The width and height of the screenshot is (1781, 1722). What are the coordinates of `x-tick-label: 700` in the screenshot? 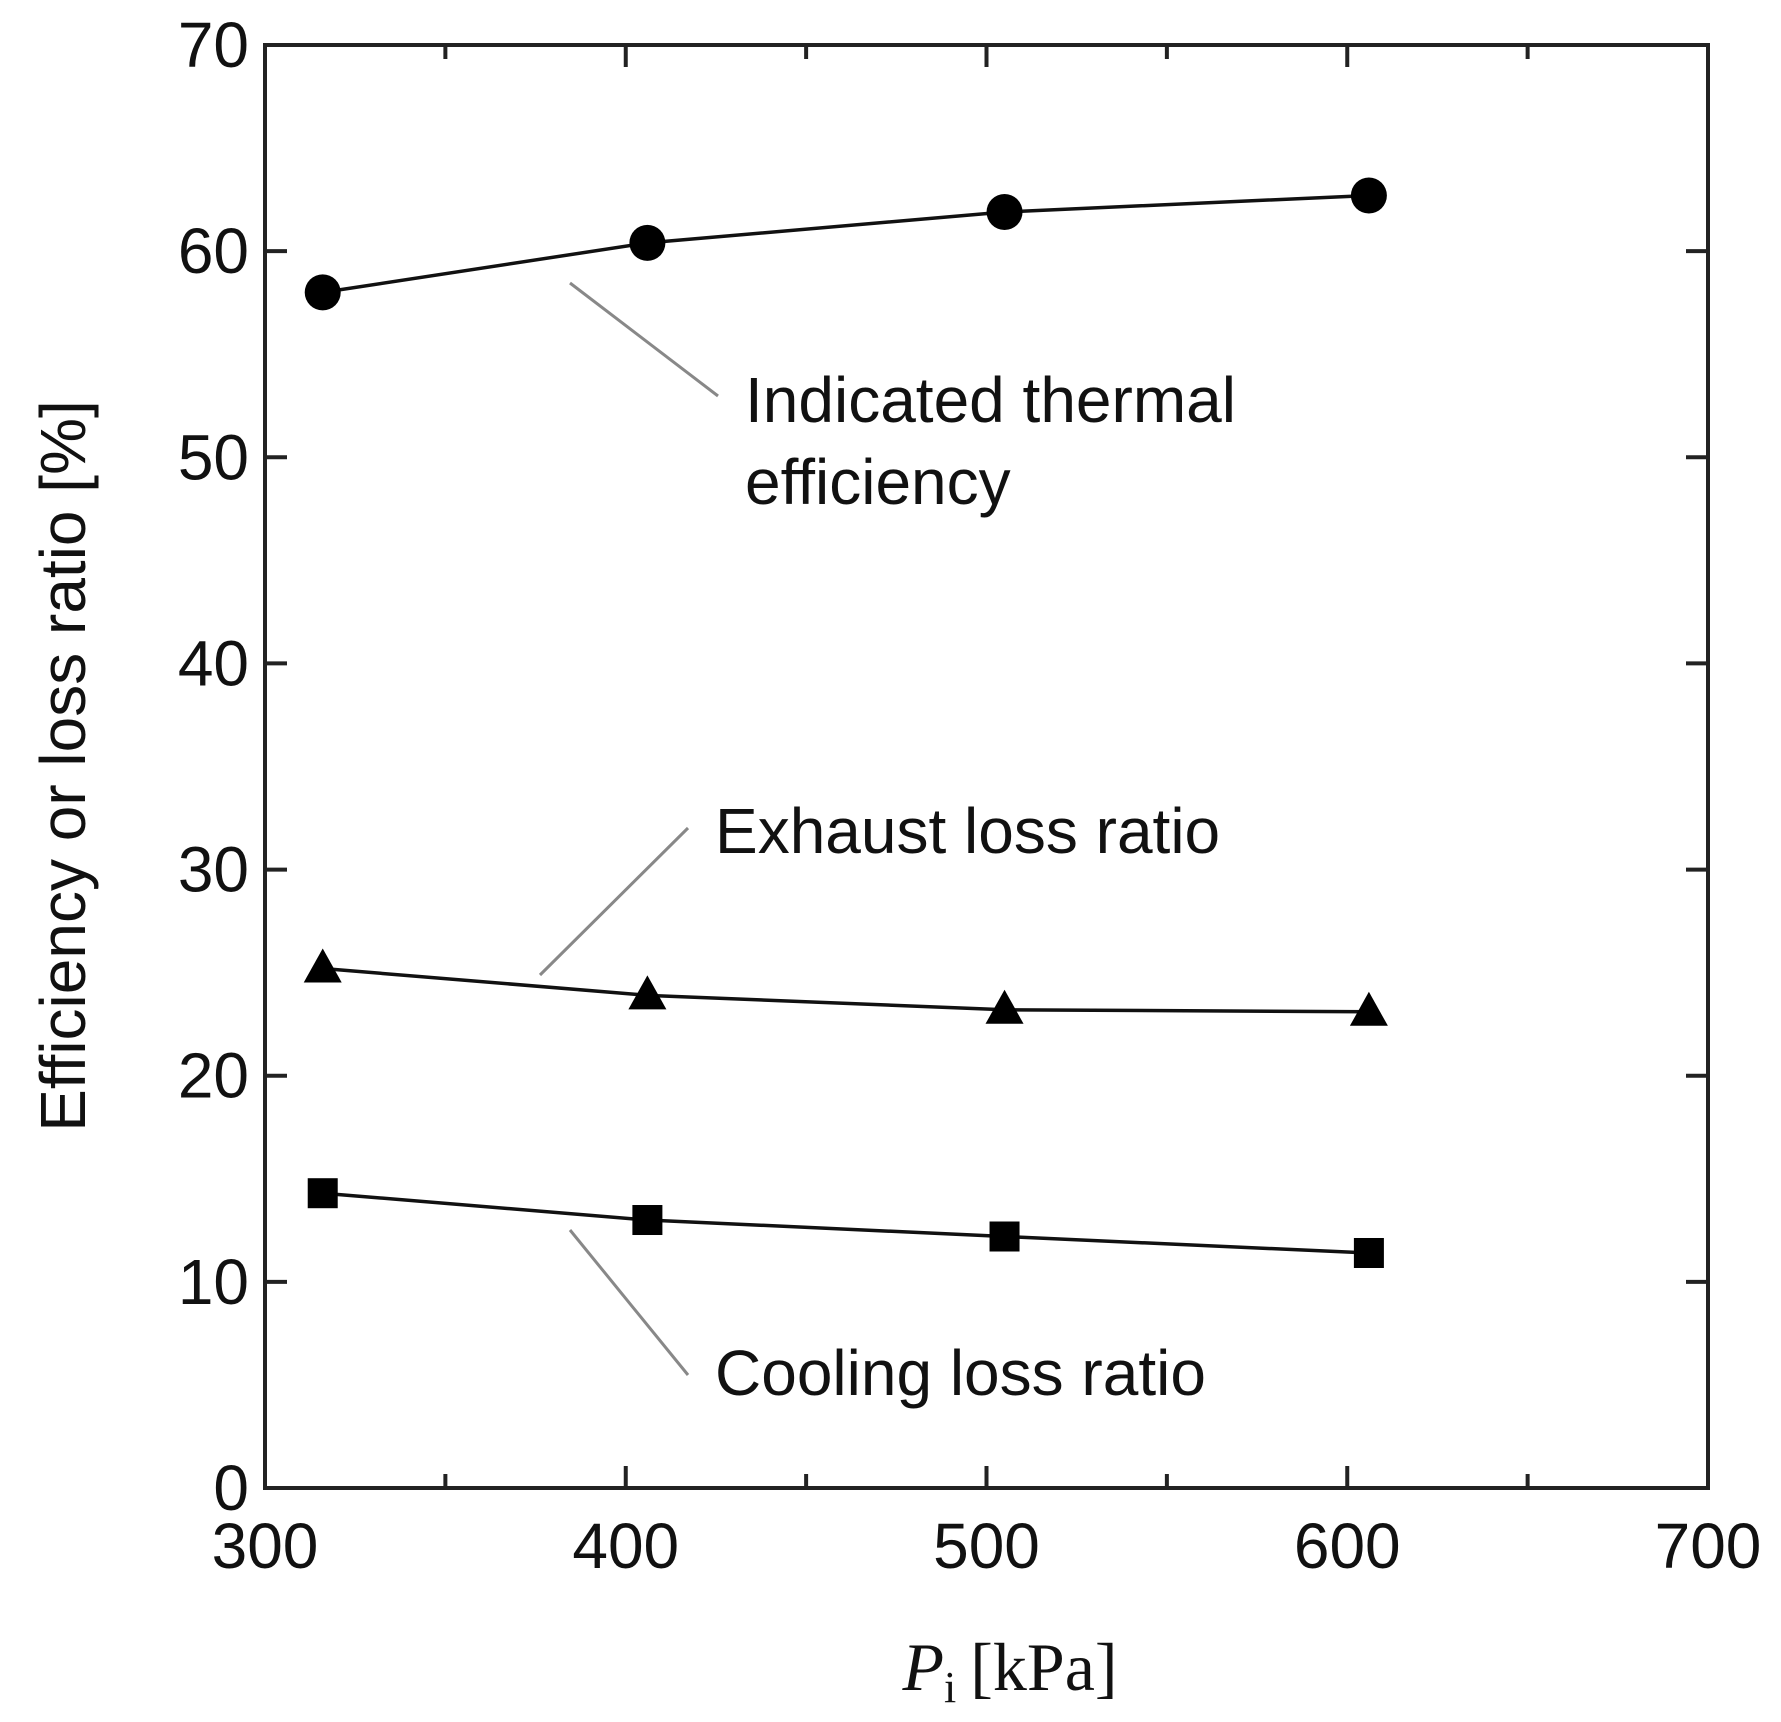 It's located at (1708, 1546).